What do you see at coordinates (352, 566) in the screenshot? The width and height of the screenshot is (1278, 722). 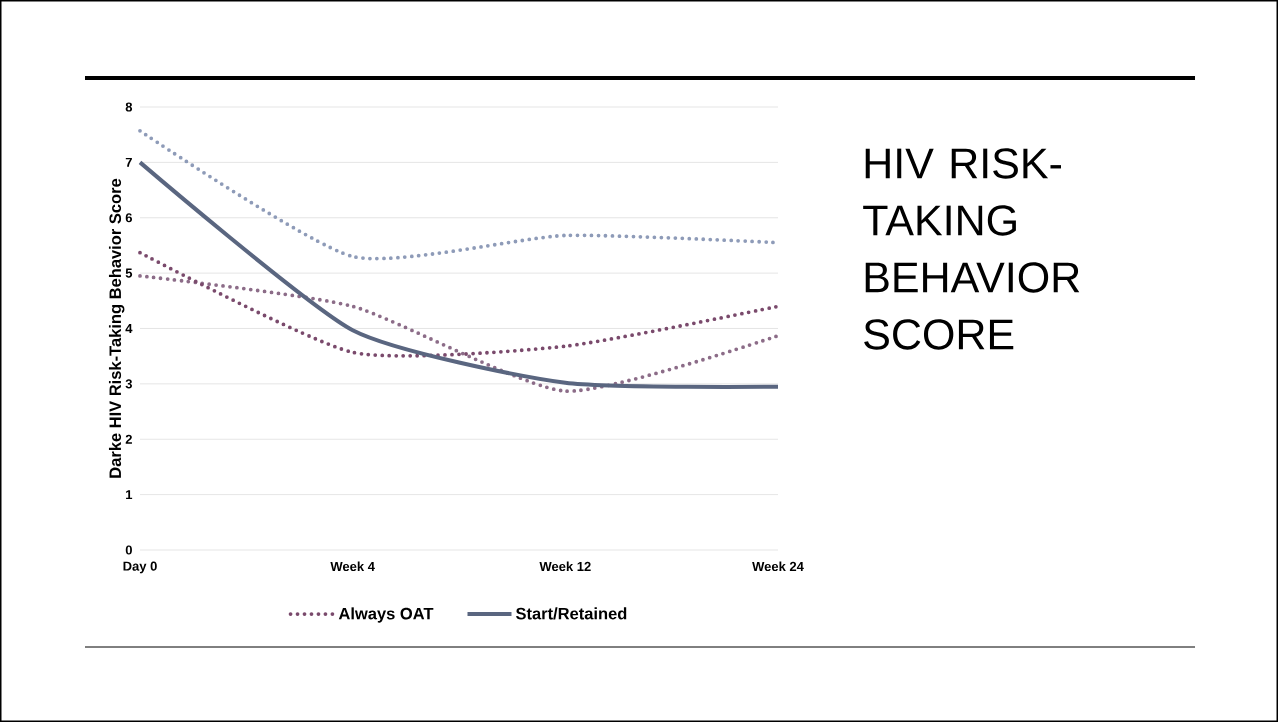 I see `x-tick-label: Week 4` at bounding box center [352, 566].